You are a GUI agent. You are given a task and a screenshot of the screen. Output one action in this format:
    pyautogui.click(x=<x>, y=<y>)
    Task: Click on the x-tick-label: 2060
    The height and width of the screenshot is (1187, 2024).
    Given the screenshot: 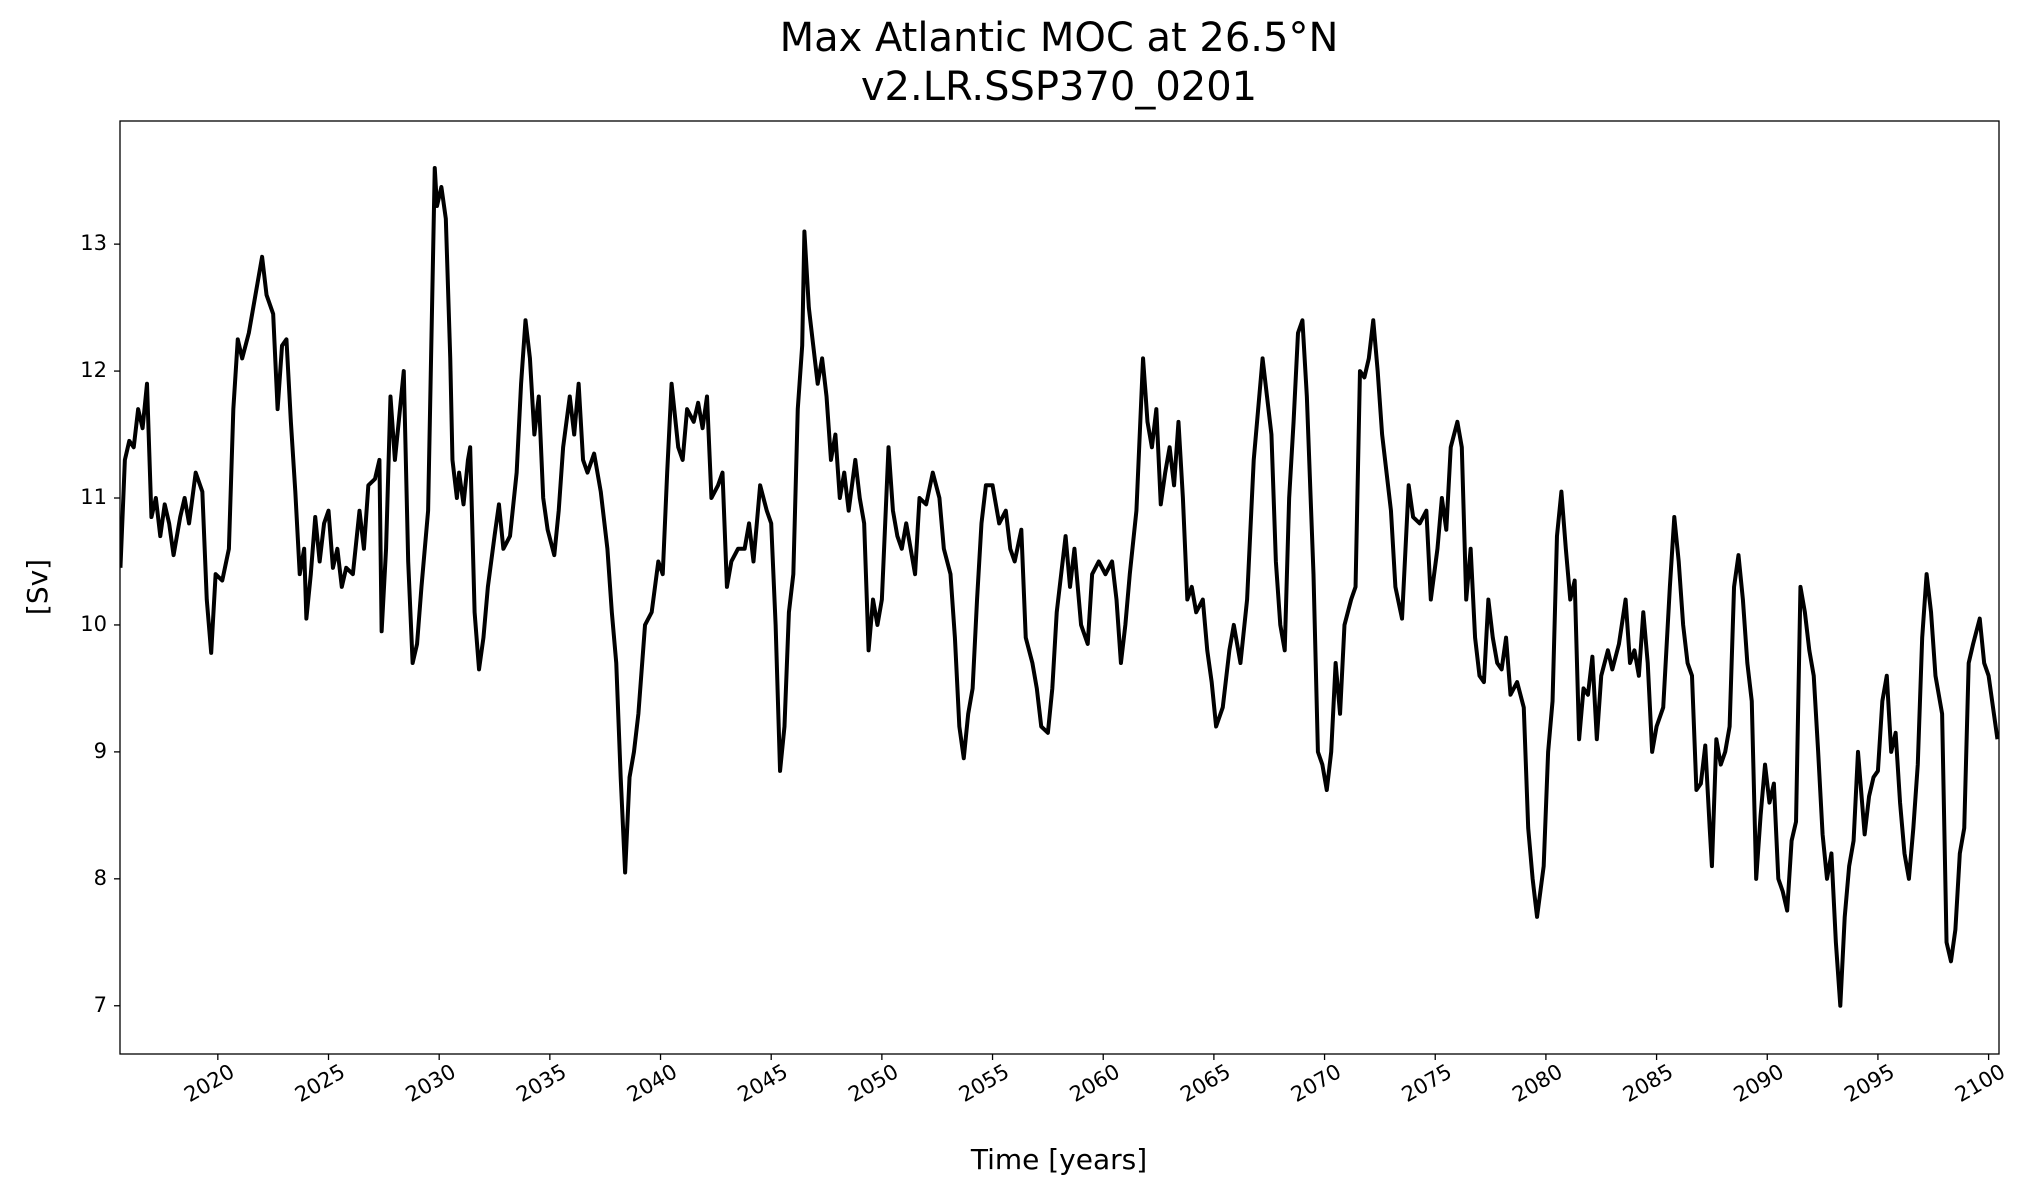 What is the action you would take?
    pyautogui.click(x=1095, y=1083)
    